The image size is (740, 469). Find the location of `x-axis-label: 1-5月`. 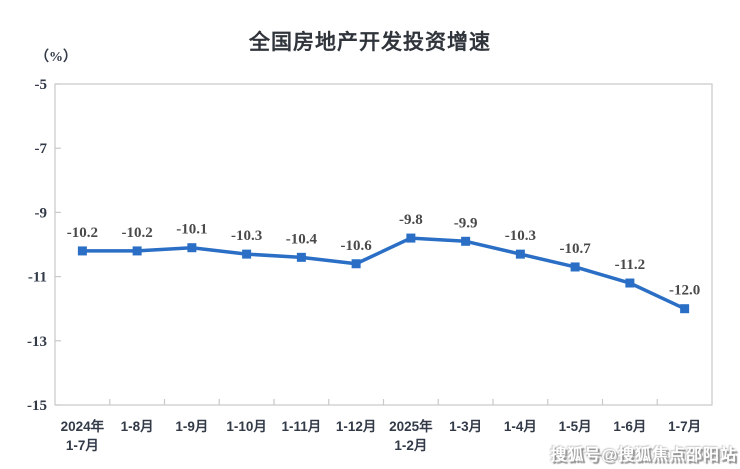

x-axis-label: 1-5月 is located at coordinates (575, 426).